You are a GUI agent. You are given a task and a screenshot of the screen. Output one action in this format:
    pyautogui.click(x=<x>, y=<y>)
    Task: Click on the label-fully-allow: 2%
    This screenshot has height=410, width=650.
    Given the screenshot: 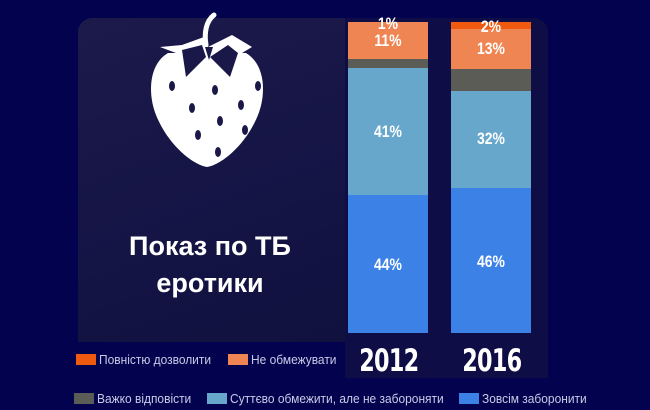 What is the action you would take?
    pyautogui.click(x=491, y=26)
    